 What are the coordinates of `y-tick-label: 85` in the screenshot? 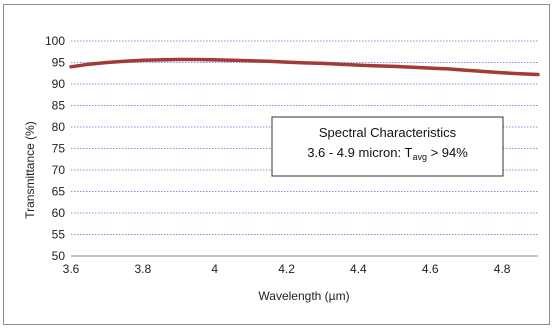 It's located at (59, 106).